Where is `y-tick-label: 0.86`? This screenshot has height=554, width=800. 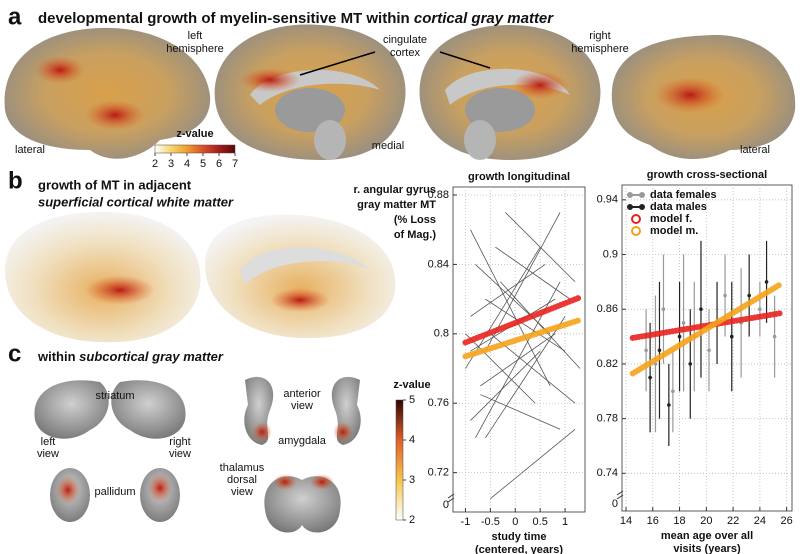 y-tick-label: 0.86 is located at coordinates (607, 309).